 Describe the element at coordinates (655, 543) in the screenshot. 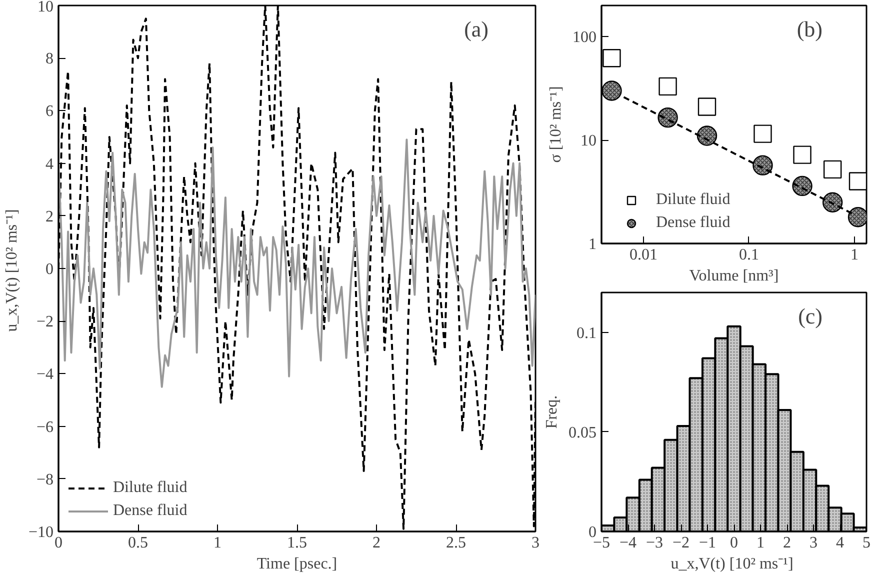

I see `x-tick-label: −3` at that location.